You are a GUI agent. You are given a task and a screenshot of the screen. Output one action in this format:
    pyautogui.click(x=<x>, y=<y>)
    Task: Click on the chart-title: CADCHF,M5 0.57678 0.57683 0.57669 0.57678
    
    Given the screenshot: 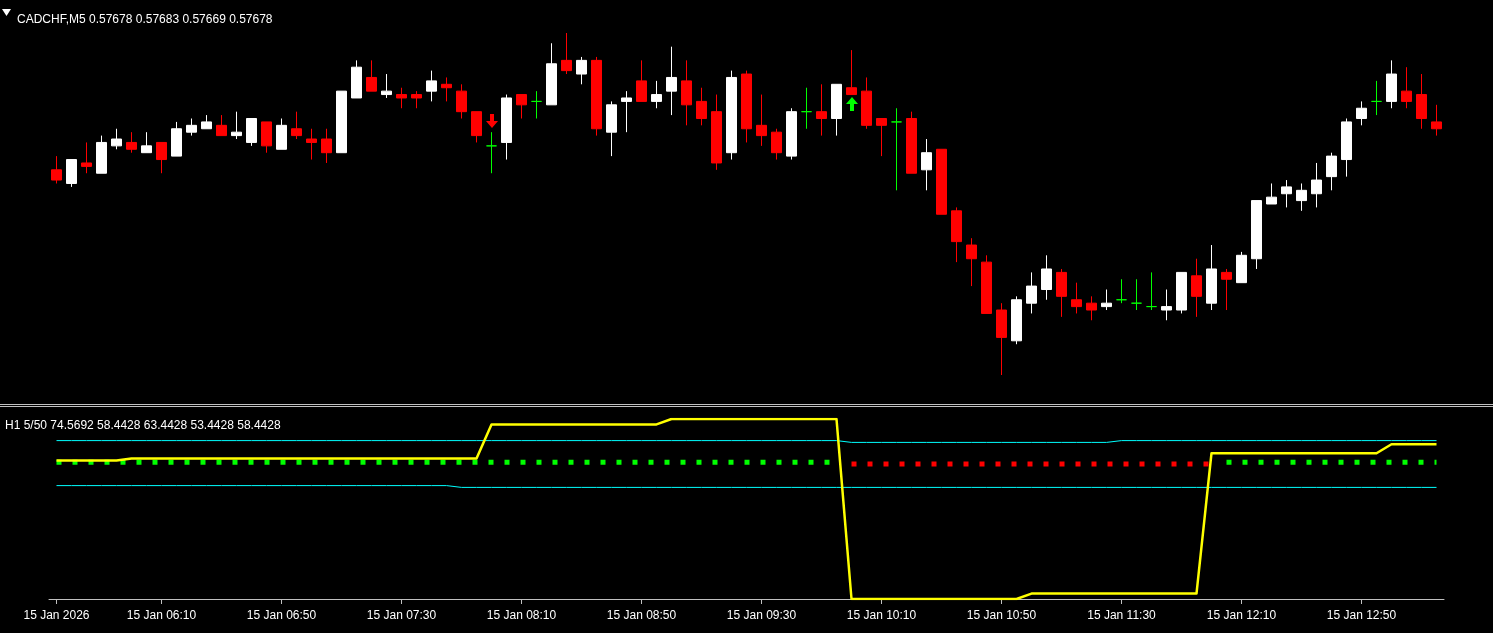 What is the action you would take?
    pyautogui.click(x=145, y=19)
    